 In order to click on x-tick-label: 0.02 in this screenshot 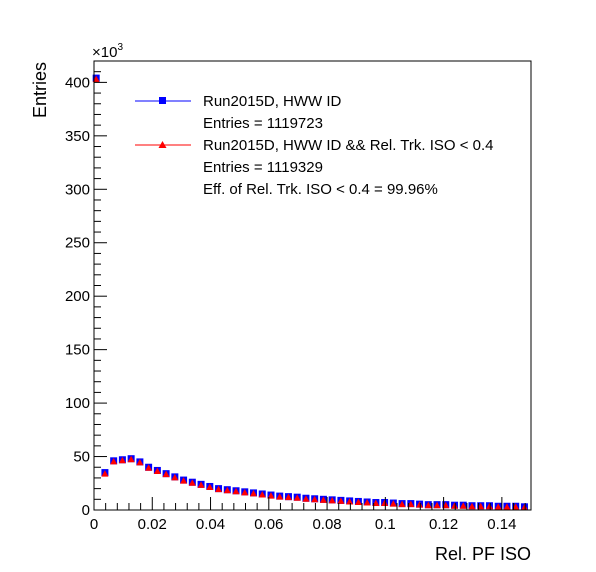, I will do `click(152, 524)`.